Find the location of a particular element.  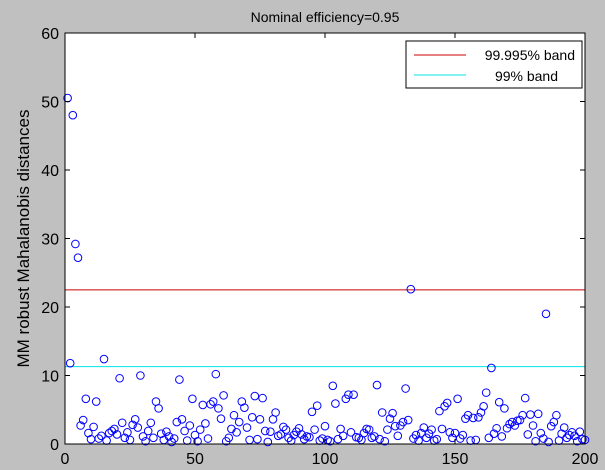

x-tick-label: 100 is located at coordinates (325, 459).